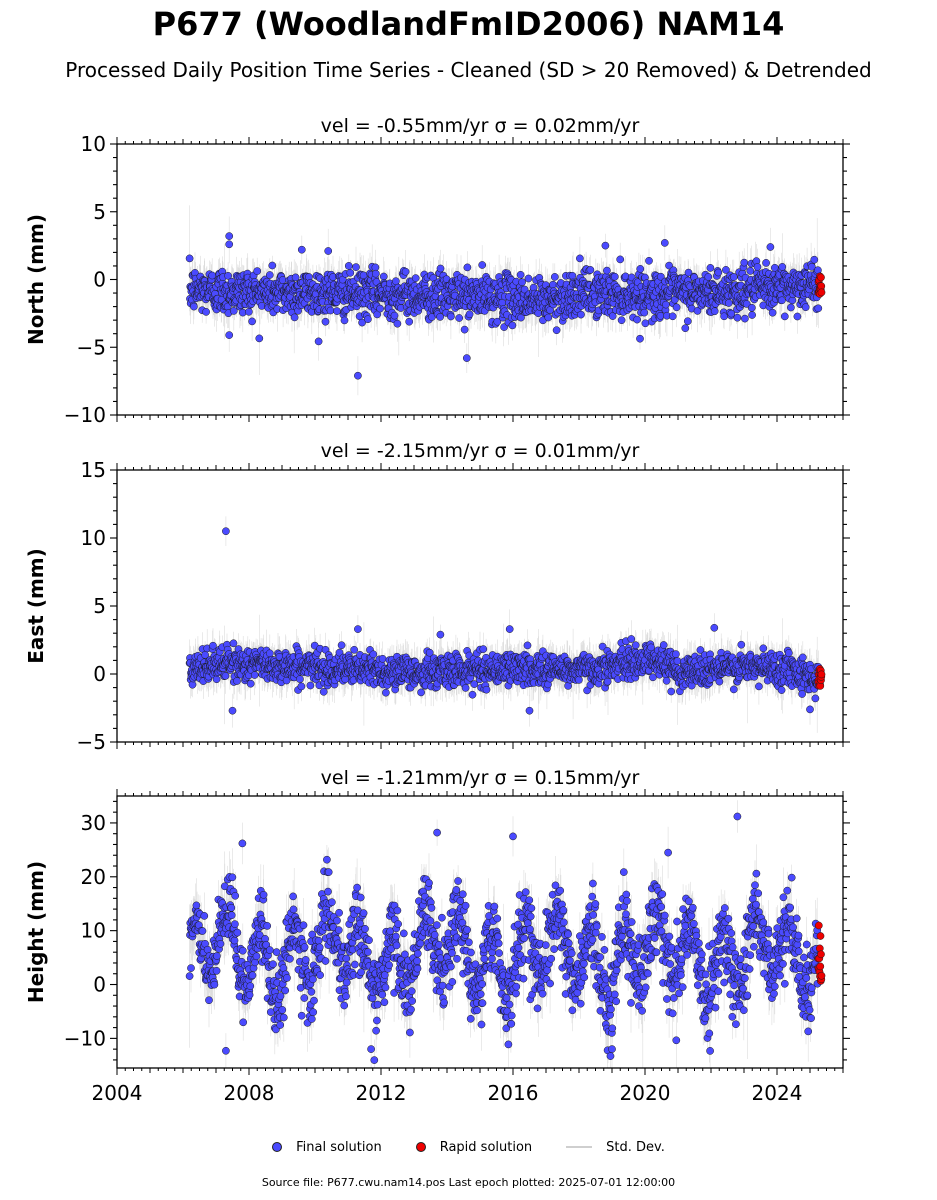 Image resolution: width=937 pixels, height=1200 pixels. What do you see at coordinates (36, 932) in the screenshot?
I see `y-axis-label: Height (mm)` at bounding box center [36, 932].